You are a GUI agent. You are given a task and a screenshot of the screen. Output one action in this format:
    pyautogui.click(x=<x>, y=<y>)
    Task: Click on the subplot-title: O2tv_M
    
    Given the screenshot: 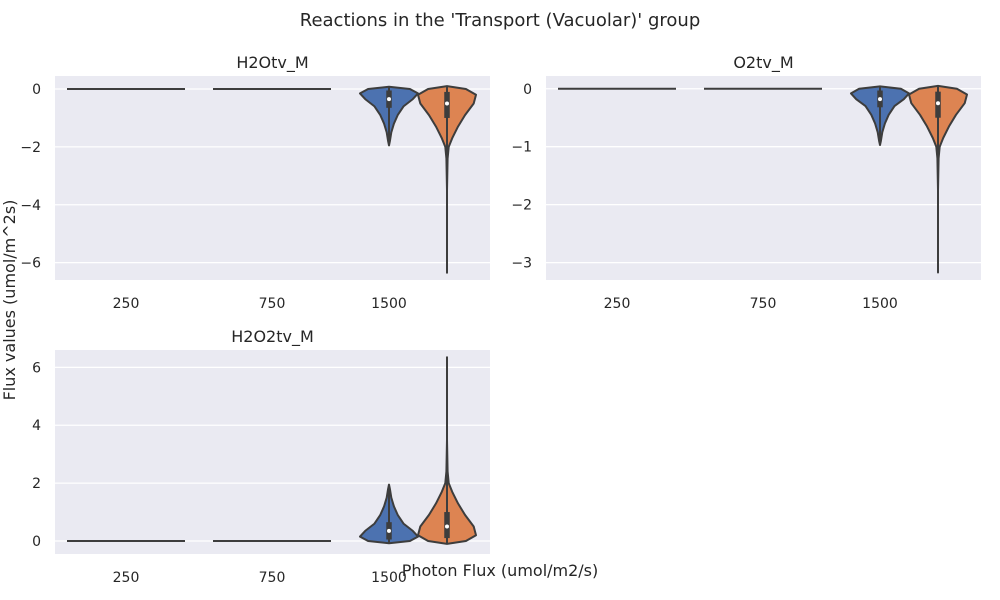 What is the action you would take?
    pyautogui.click(x=763, y=63)
    